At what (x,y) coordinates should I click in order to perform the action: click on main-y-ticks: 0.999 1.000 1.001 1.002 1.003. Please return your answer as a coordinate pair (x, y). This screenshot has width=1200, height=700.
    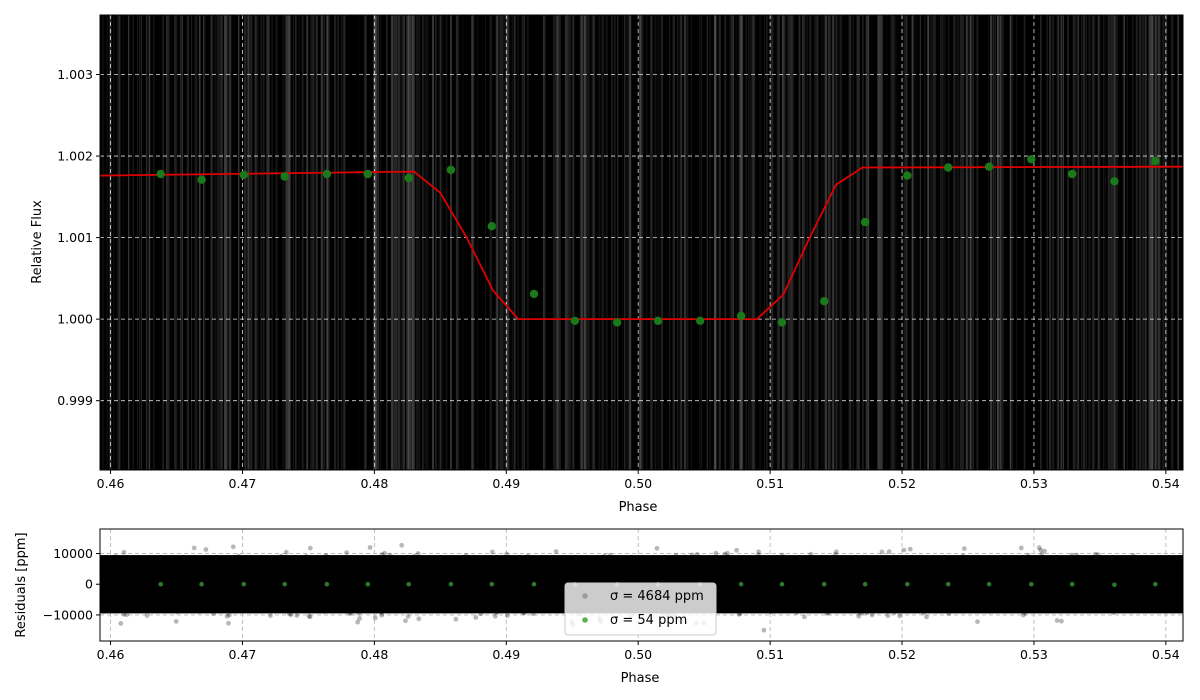
    Looking at the image, I should click on (78, 237).